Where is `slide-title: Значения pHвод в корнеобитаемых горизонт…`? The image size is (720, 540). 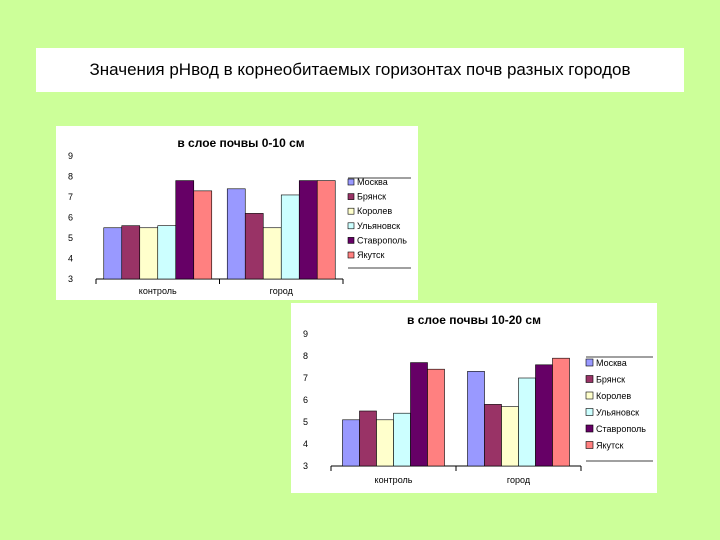
slide-title: Значения pHвод в корнеобитаемых горизонт… is located at coordinates (360, 69).